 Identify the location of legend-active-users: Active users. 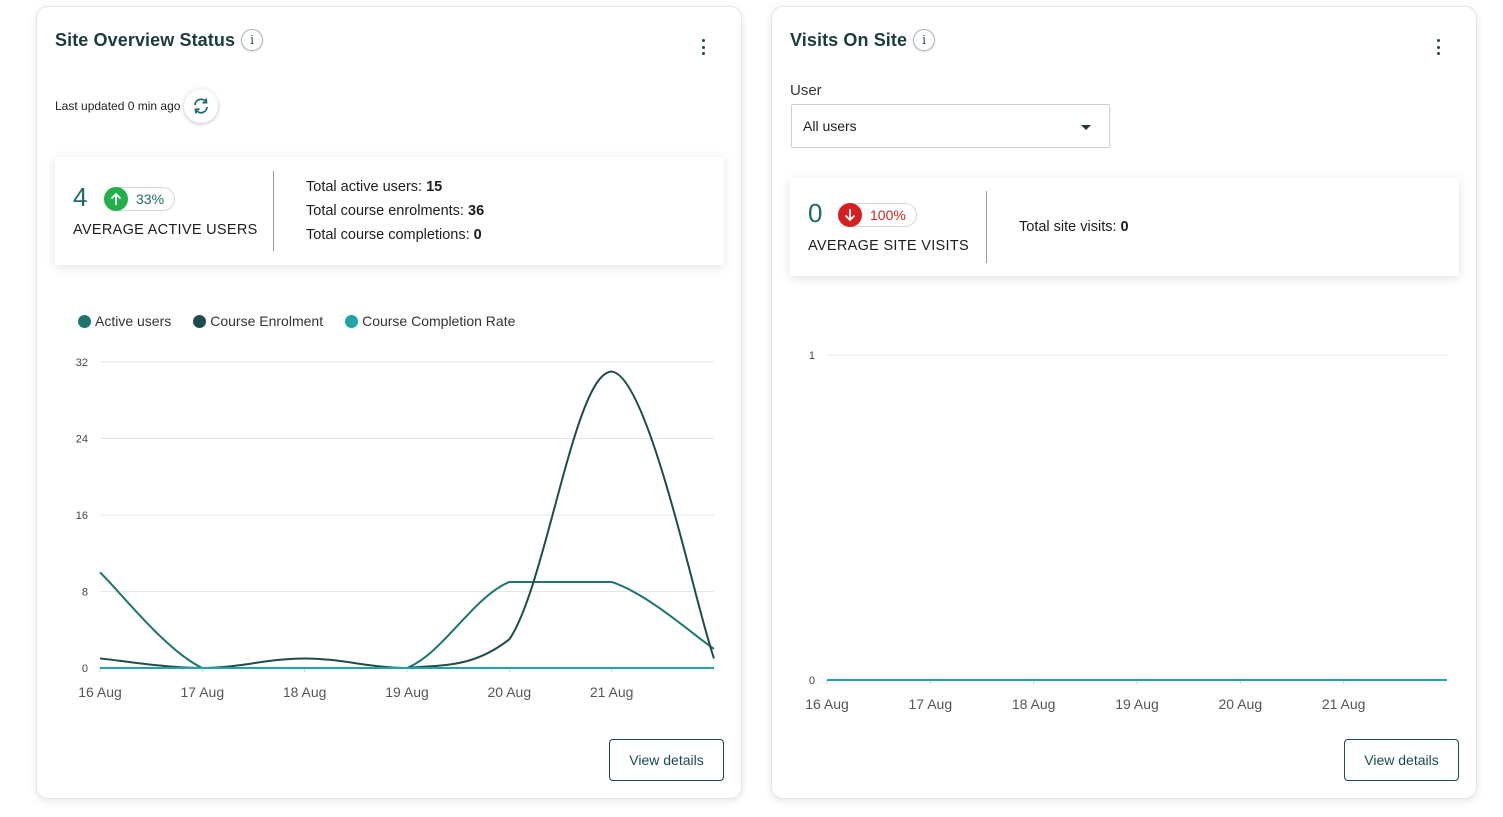
(124, 321).